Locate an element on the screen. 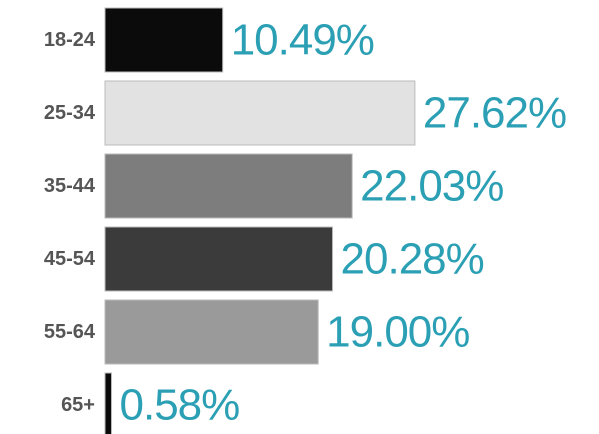 This screenshot has width=599, height=434. value-label: 27.62% is located at coordinates (494, 113).